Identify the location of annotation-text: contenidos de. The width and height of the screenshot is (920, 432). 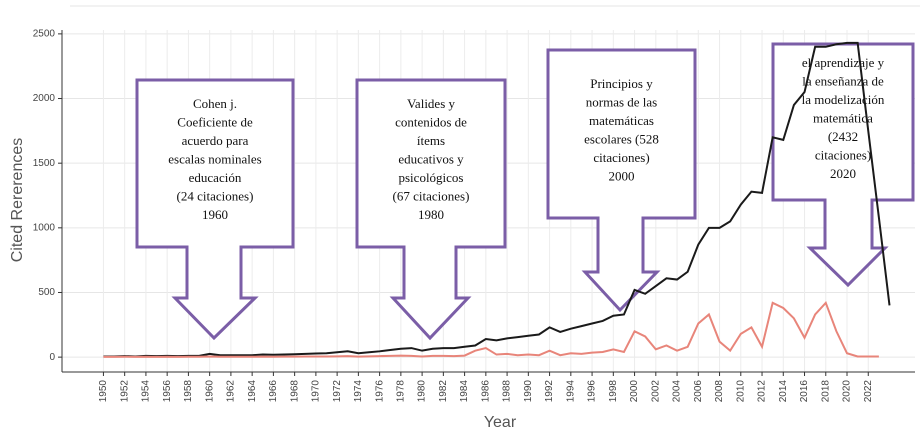
(431, 121).